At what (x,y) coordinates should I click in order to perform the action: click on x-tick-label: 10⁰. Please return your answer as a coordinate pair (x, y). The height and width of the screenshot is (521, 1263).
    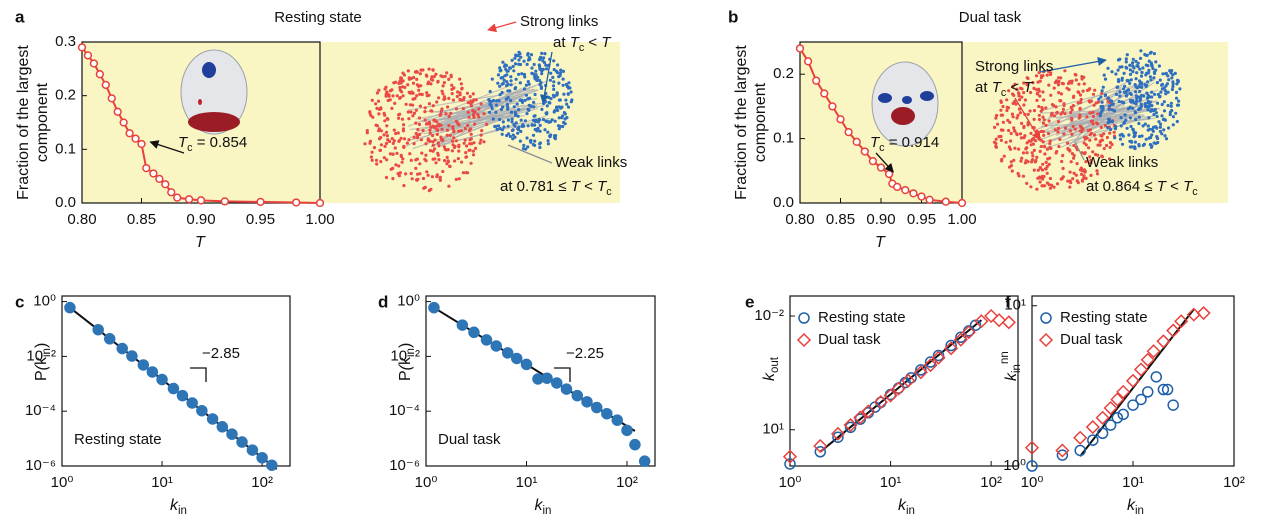
    Looking at the image, I should click on (790, 482).